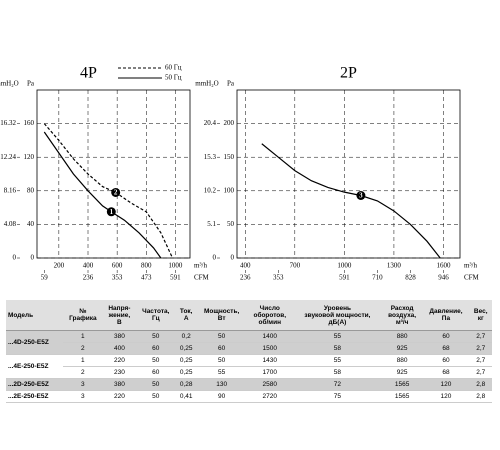  I want to click on point-label: 3, so click(361, 196).